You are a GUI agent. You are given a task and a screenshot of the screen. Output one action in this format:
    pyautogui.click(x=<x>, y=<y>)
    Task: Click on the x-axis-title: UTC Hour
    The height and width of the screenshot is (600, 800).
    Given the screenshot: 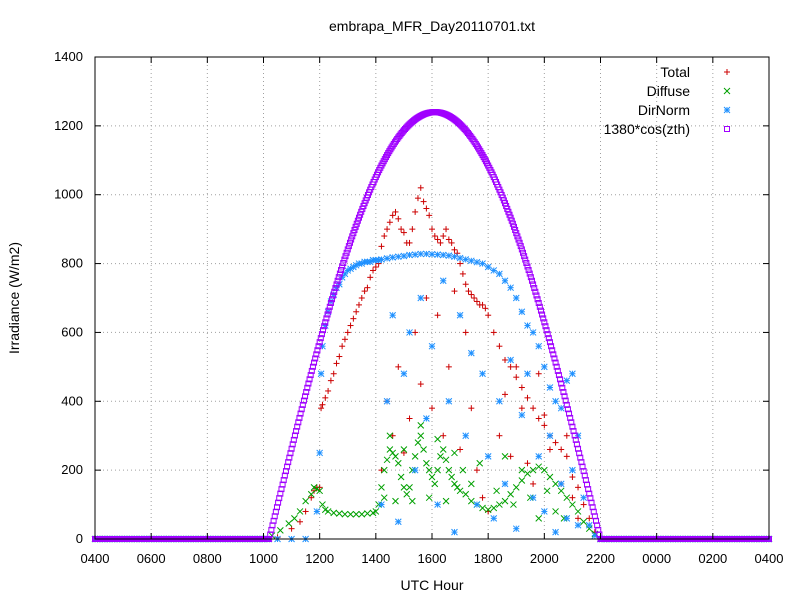 What is the action you would take?
    pyautogui.click(x=431, y=585)
    